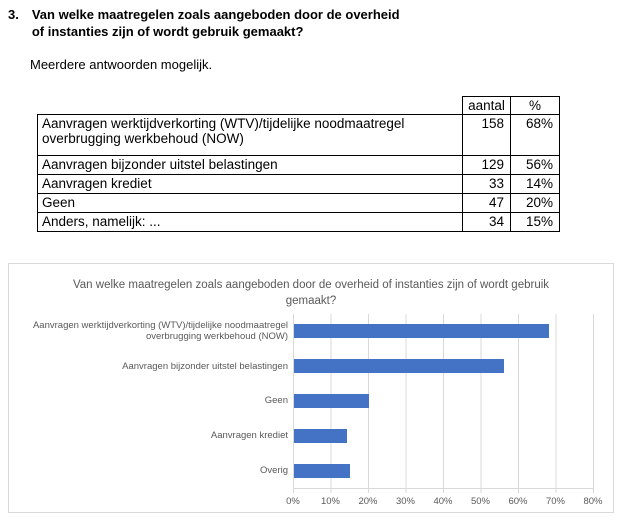 The image size is (621, 525). Describe the element at coordinates (330, 501) in the screenshot. I see `x-axis-tick-label: 10%` at that location.